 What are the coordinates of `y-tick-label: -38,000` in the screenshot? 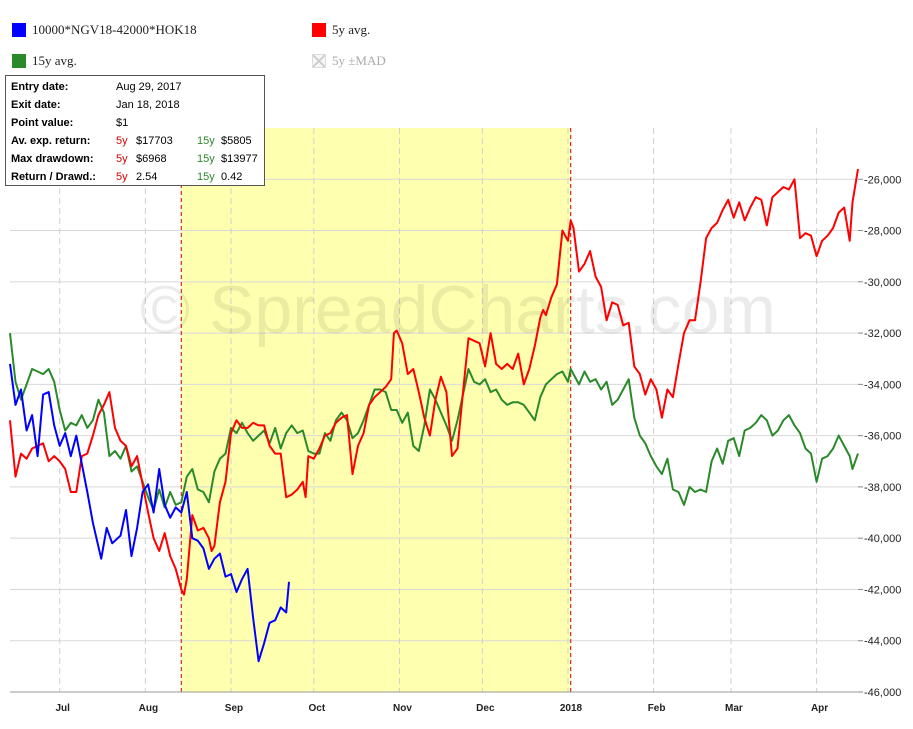 It's located at (882, 488).